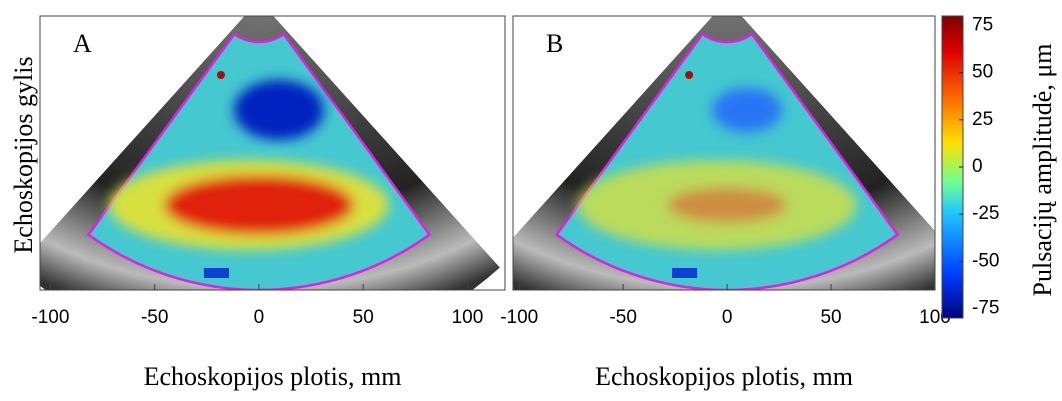 This screenshot has height=401, width=1062. What do you see at coordinates (554, 43) in the screenshot?
I see `panel-label: B` at bounding box center [554, 43].